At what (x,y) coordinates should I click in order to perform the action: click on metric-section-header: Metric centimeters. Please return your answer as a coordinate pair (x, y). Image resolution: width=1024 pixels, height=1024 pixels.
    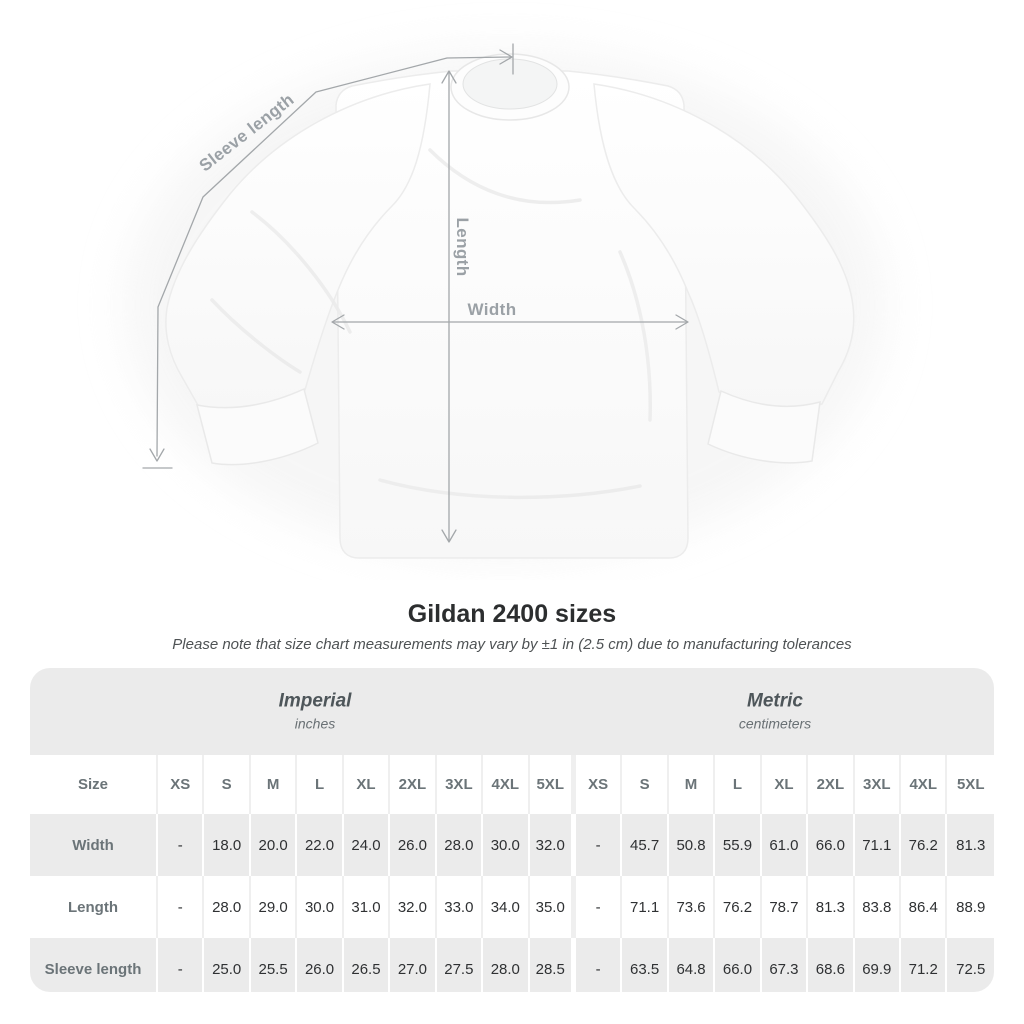
    Looking at the image, I should click on (775, 710).